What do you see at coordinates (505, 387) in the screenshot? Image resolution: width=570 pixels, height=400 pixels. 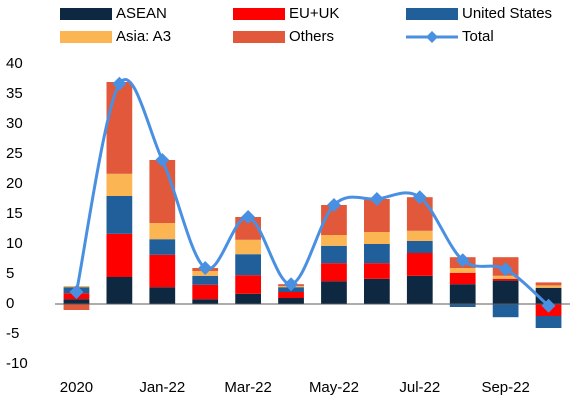 I see `x-tick-label: Sep-22` at bounding box center [505, 387].